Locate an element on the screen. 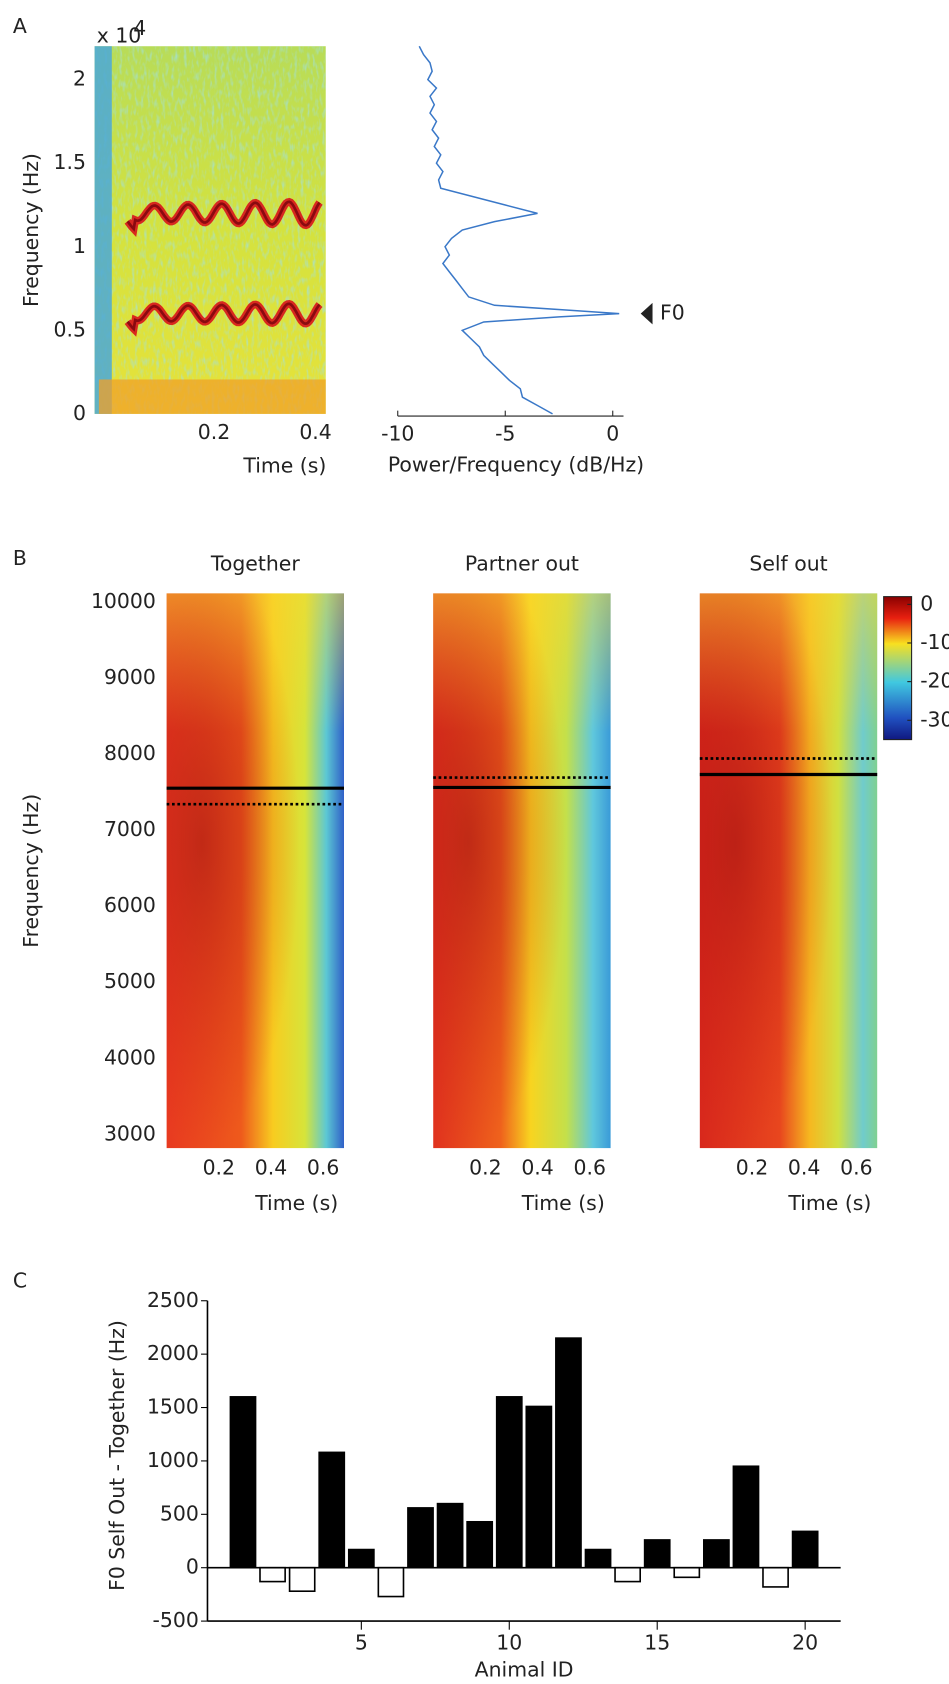  x-tick-label: -10 is located at coordinates (397, 433).